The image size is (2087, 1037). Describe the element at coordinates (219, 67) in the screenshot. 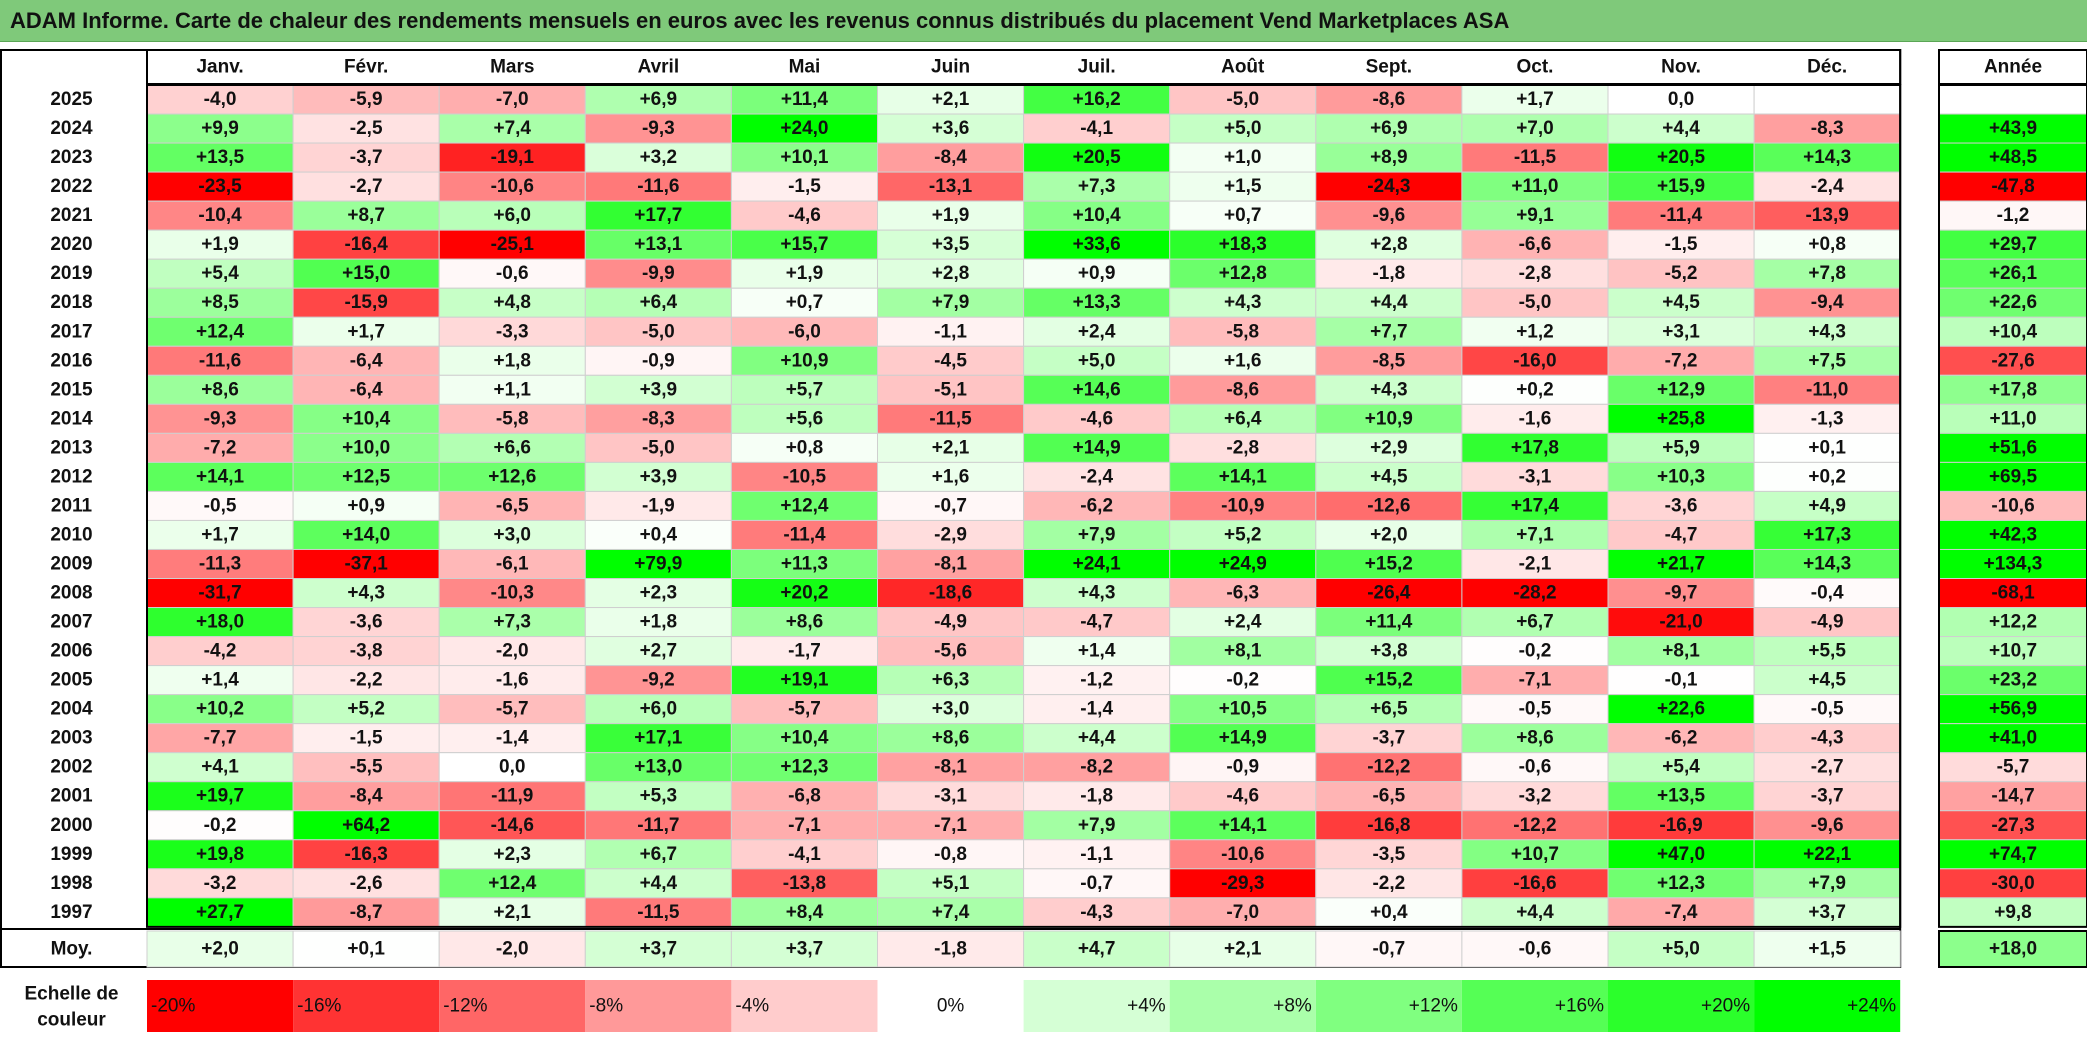

I see `month-header: Janv.` at that location.